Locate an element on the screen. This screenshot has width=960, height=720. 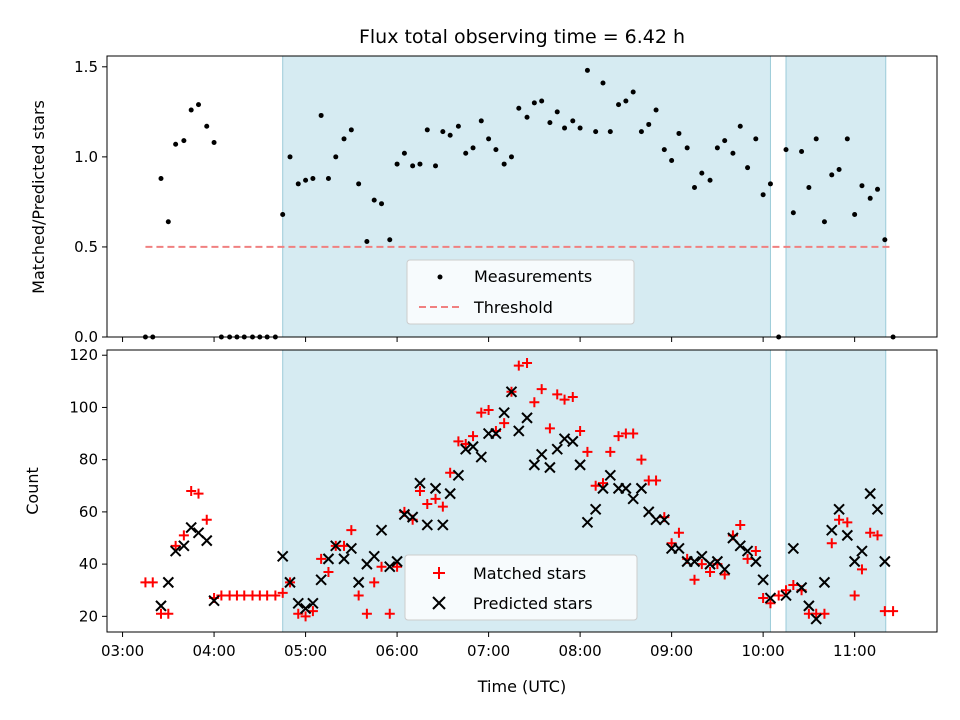
x-tick-label: 10:00 is located at coordinates (763, 651).